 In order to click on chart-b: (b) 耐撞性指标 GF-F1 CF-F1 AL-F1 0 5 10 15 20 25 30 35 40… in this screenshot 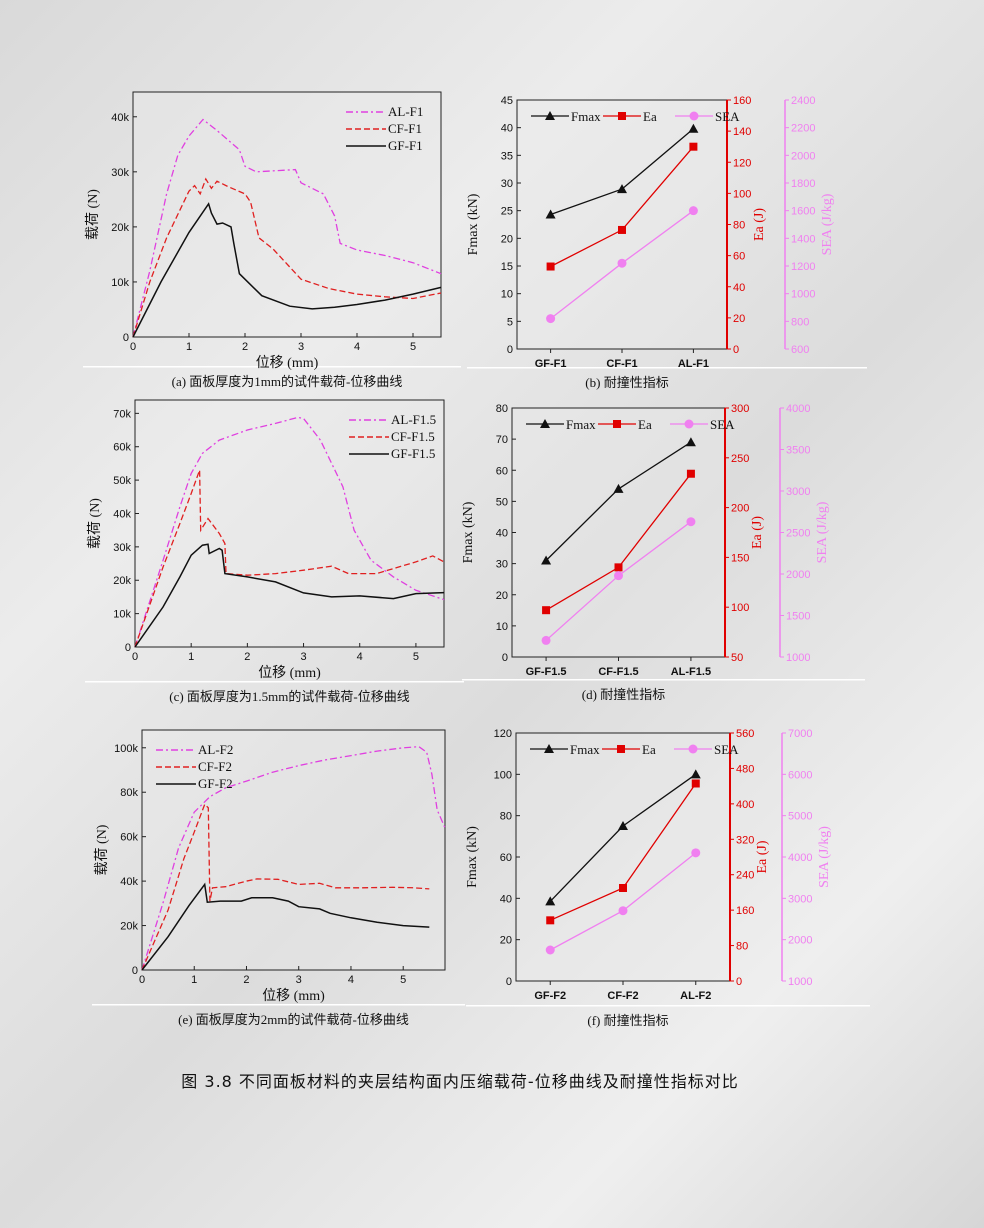, I will do `click(666, 242)`.